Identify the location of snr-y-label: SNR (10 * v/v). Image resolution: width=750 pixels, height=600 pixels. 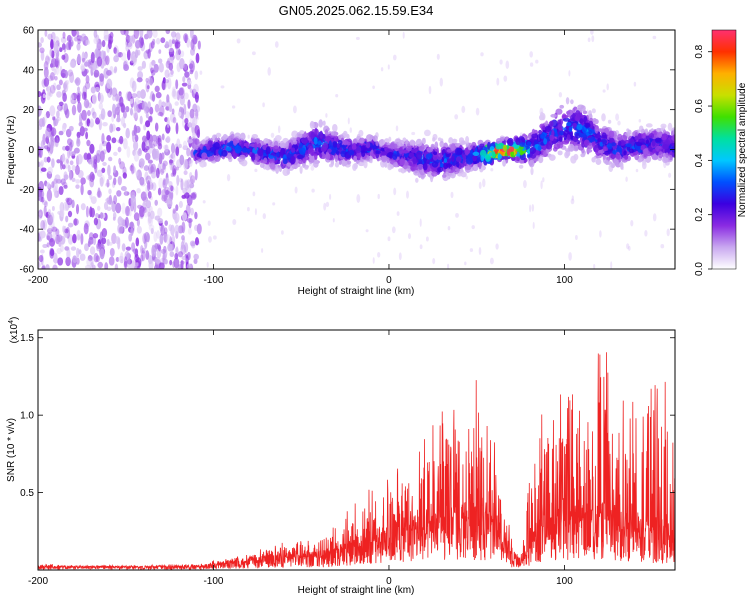
(11, 450).